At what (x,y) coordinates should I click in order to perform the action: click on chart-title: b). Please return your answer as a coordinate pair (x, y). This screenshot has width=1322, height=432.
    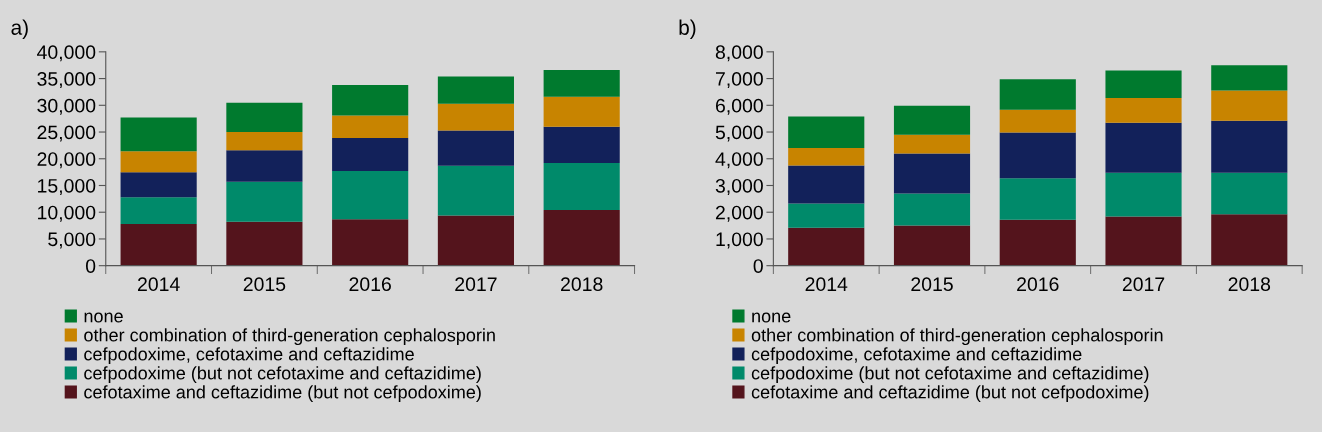
    Looking at the image, I should click on (687, 29).